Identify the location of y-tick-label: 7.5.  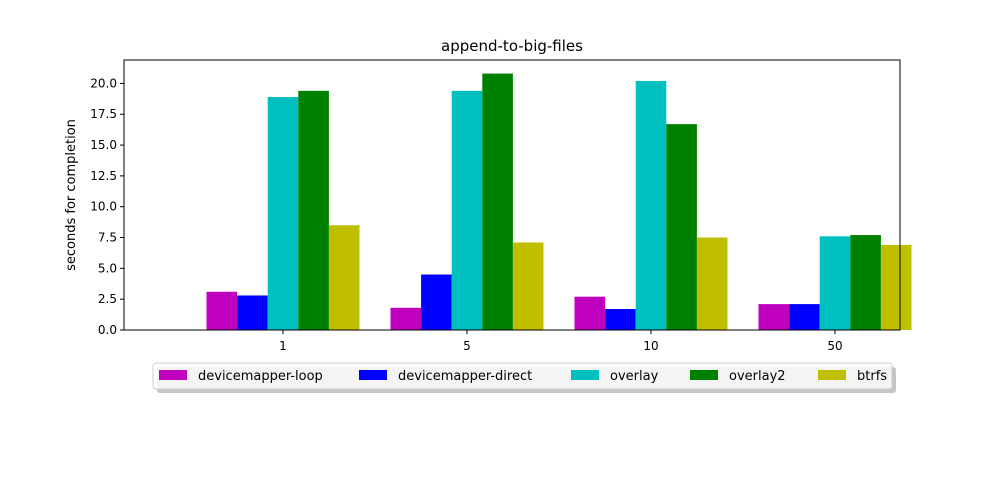
(107, 238).